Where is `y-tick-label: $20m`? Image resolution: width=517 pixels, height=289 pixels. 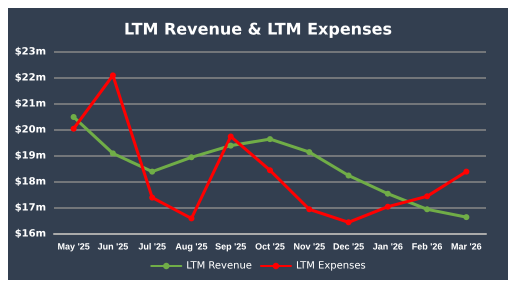
y-tick-label: $20m is located at coordinates (30, 130).